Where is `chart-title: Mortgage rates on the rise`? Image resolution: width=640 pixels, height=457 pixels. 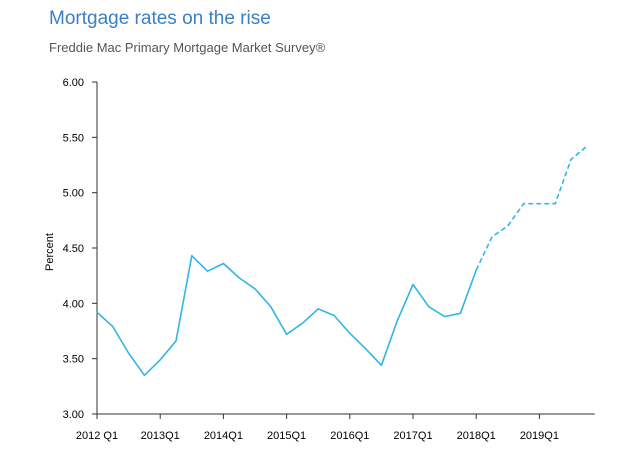 chart-title: Mortgage rates on the rise is located at coordinates (160, 18).